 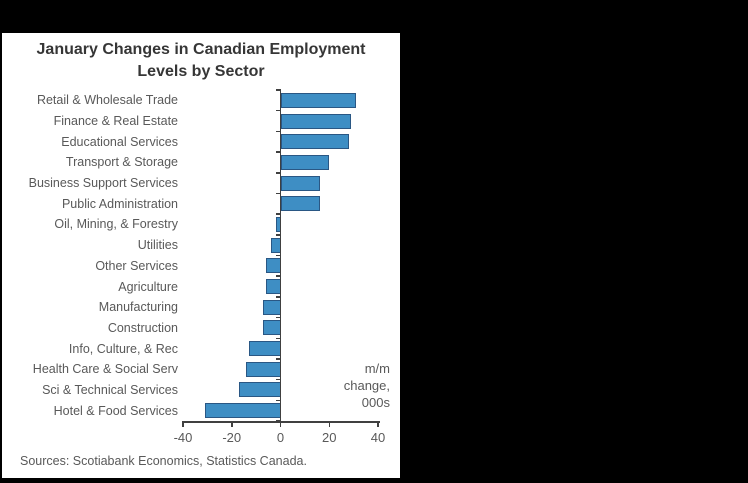 What do you see at coordinates (110, 389) in the screenshot?
I see `category-label: Sci & Technical Services` at bounding box center [110, 389].